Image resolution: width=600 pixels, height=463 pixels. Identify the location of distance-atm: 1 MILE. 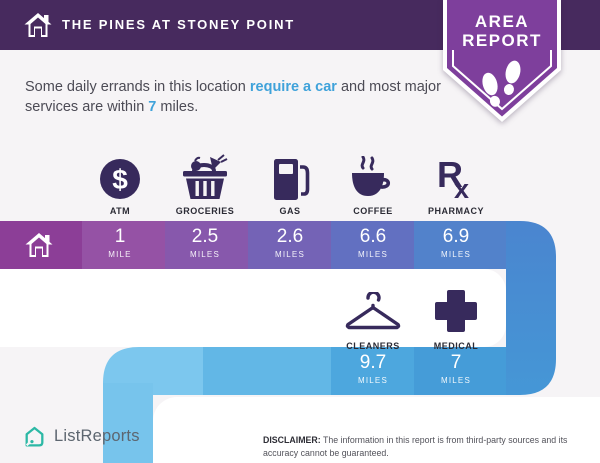
(120, 242).